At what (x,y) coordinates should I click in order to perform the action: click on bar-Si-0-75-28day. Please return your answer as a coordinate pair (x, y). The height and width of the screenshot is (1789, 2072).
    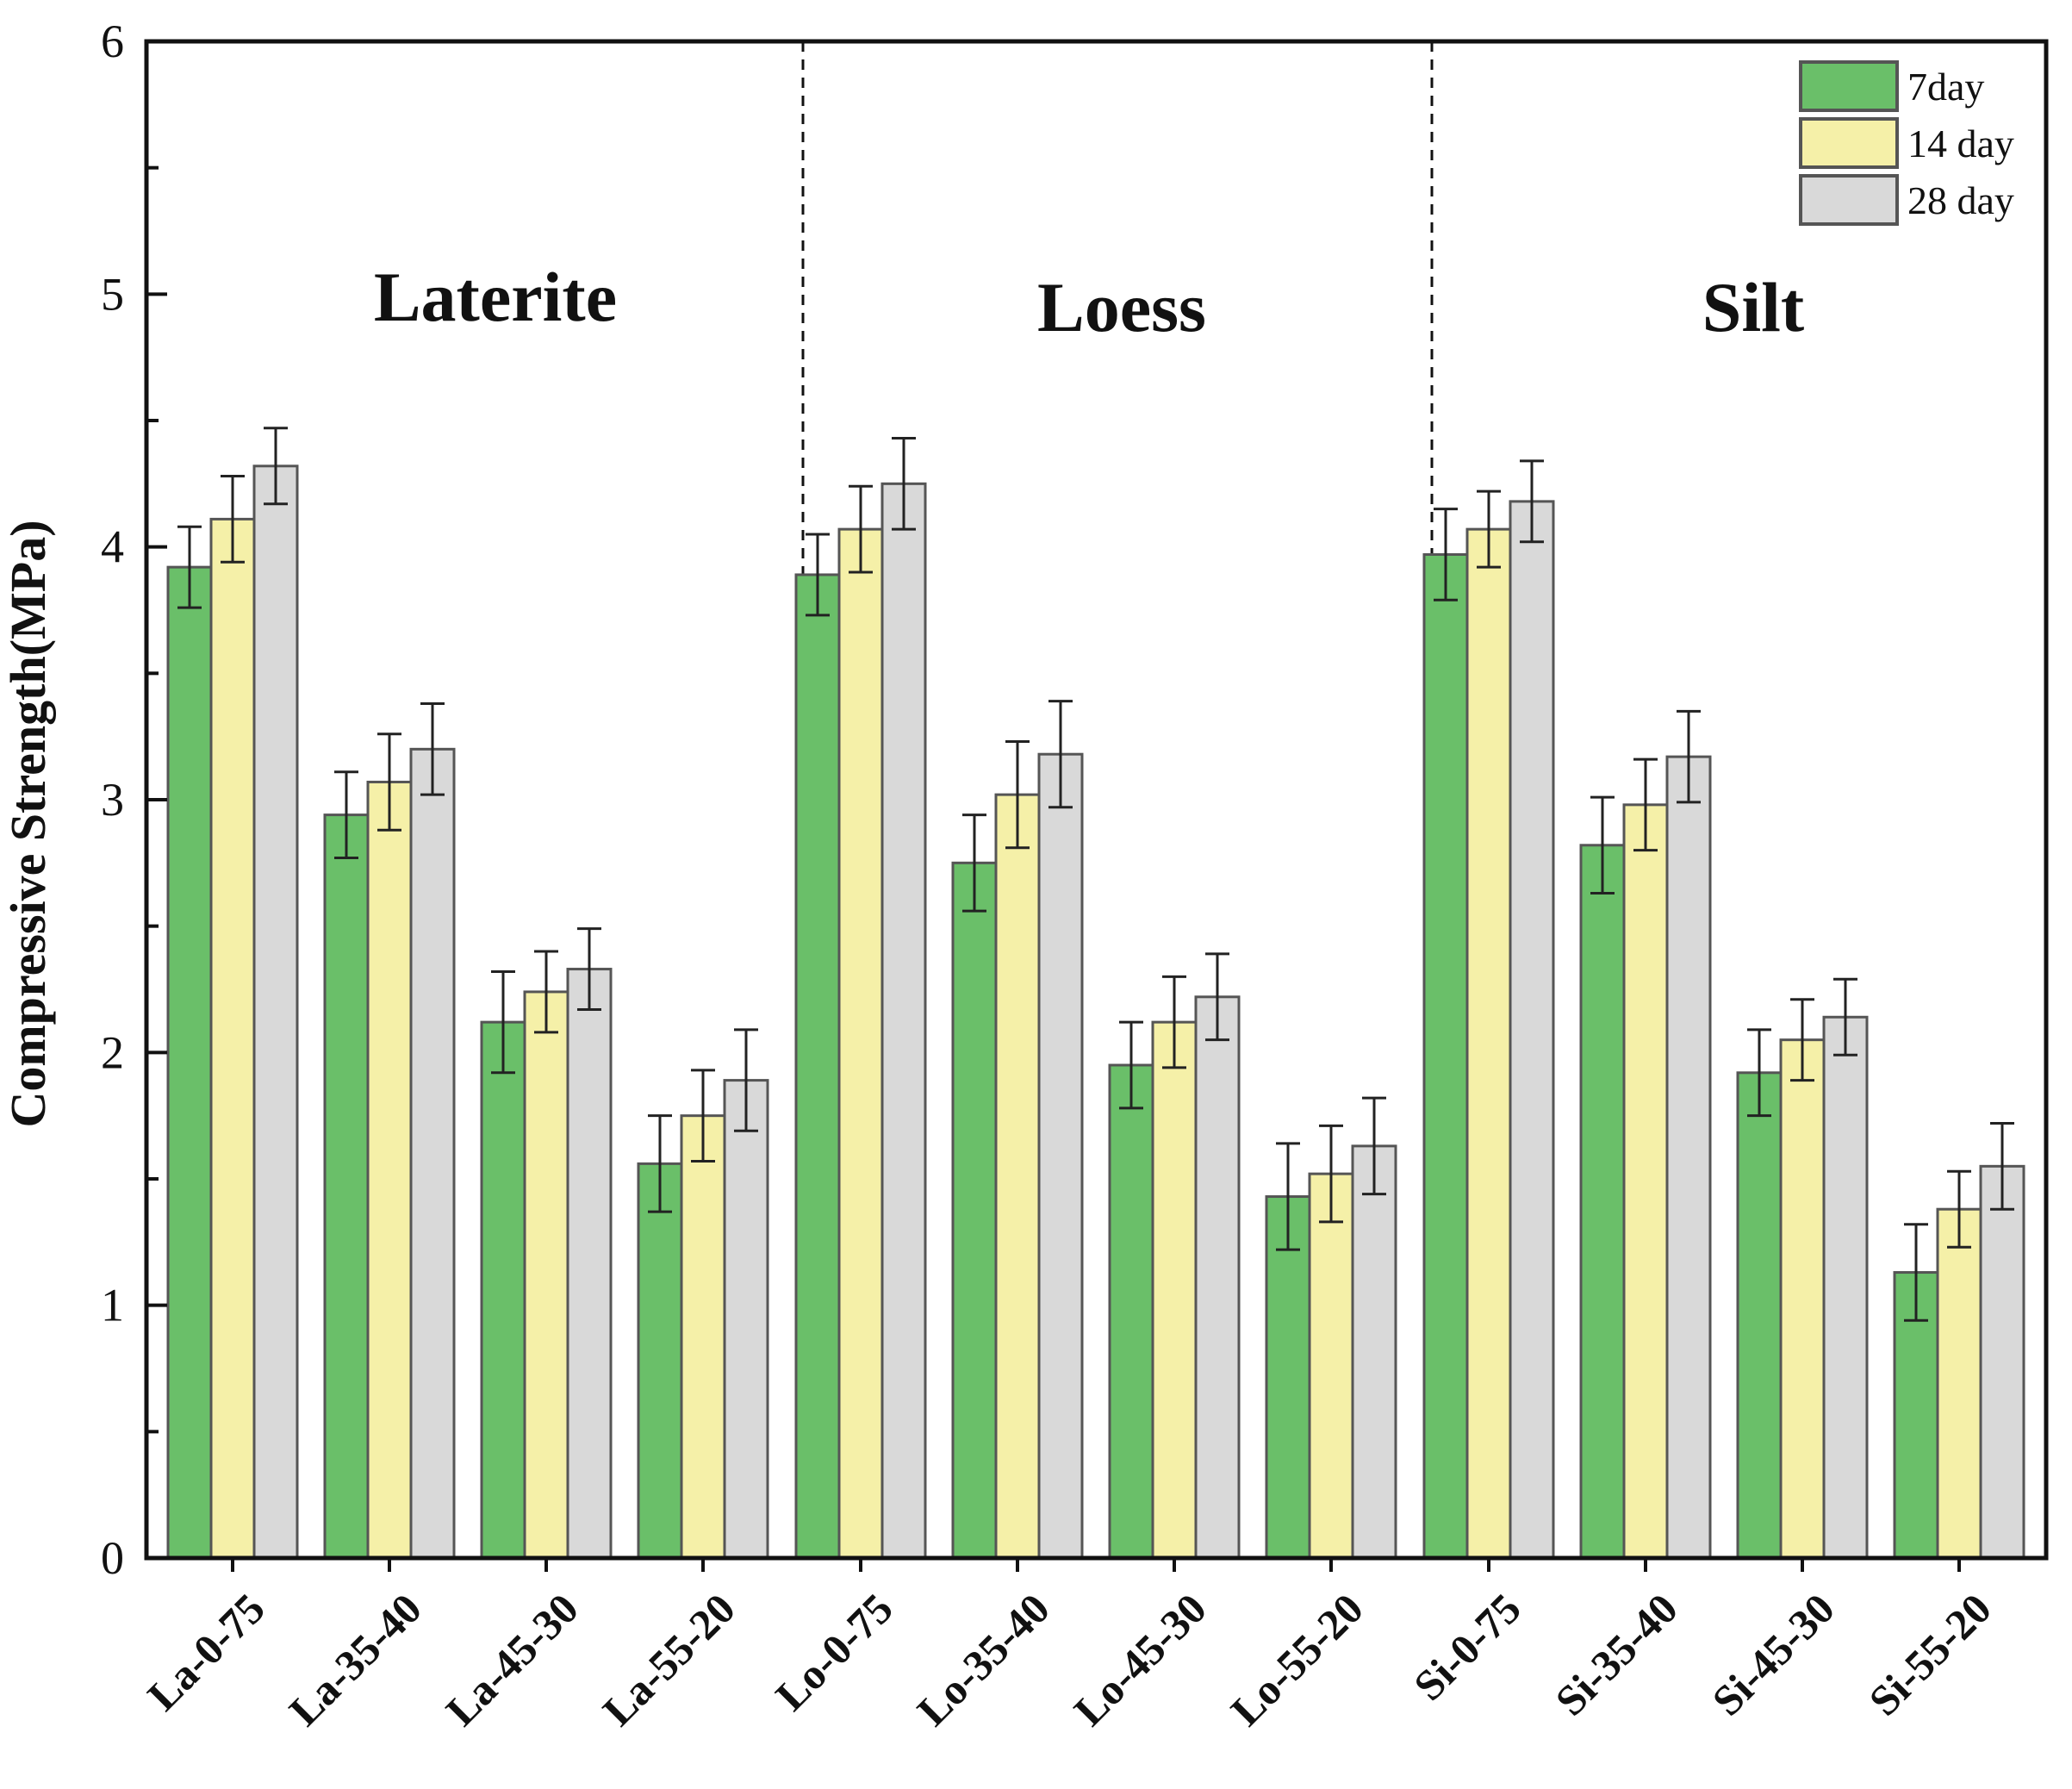
    Looking at the image, I should click on (1532, 1030).